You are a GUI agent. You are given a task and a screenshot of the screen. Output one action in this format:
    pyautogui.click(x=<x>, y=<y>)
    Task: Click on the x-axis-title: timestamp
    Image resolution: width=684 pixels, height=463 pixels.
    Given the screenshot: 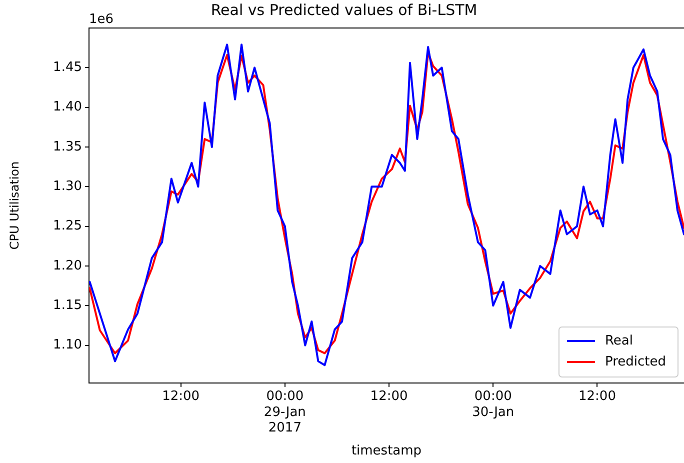 What is the action you would take?
    pyautogui.click(x=386, y=451)
    